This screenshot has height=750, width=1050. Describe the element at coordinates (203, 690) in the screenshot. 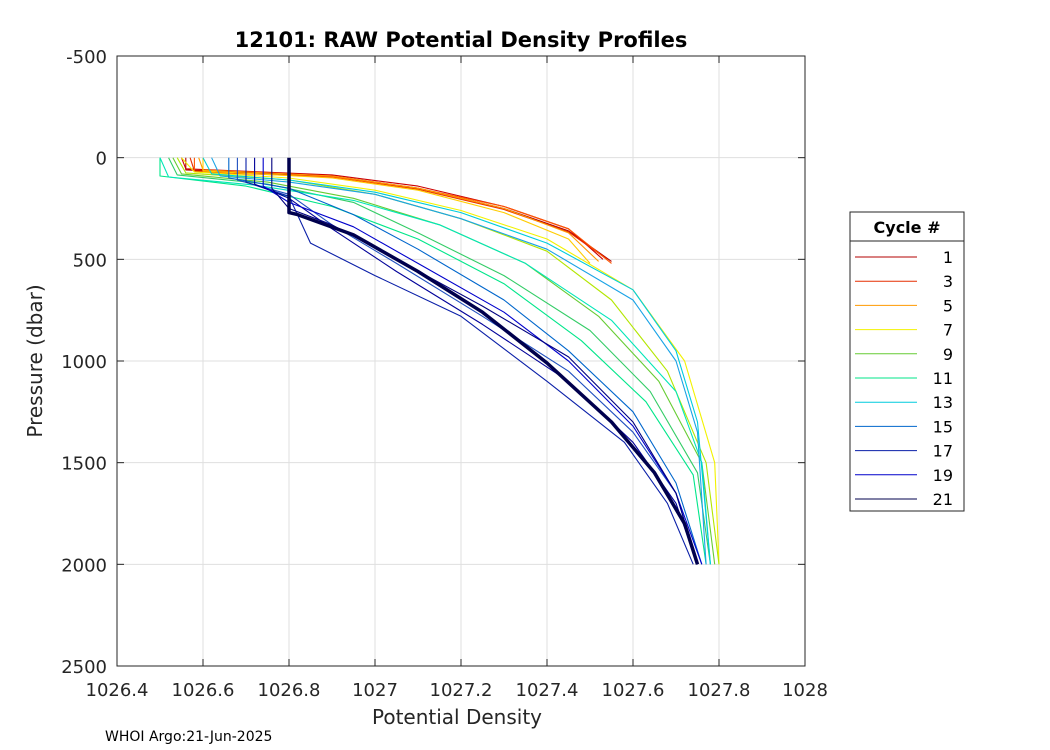

I see `x-tick-label: 1026.6` at that location.